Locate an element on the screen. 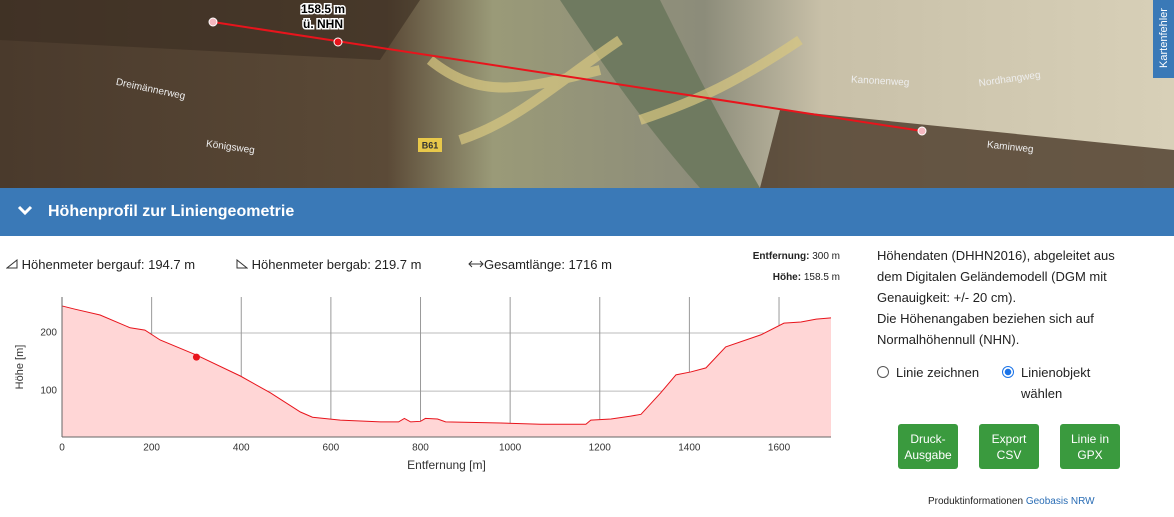 The width and height of the screenshot is (1174, 517). street-label: Kaminweg is located at coordinates (1010, 148).